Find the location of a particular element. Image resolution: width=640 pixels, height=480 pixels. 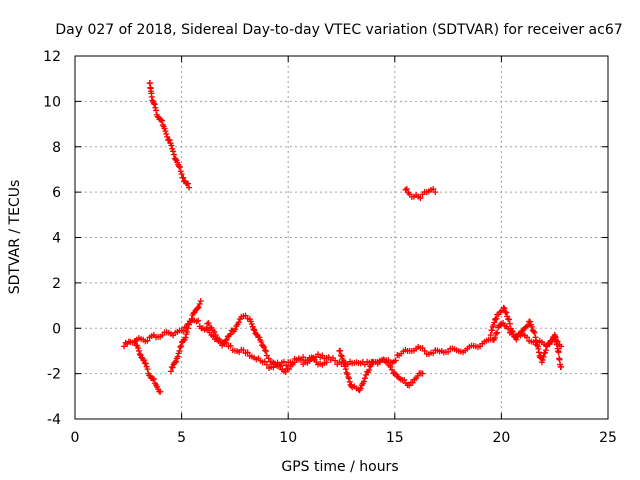

y-tick-label: -4 is located at coordinates (54, 420).